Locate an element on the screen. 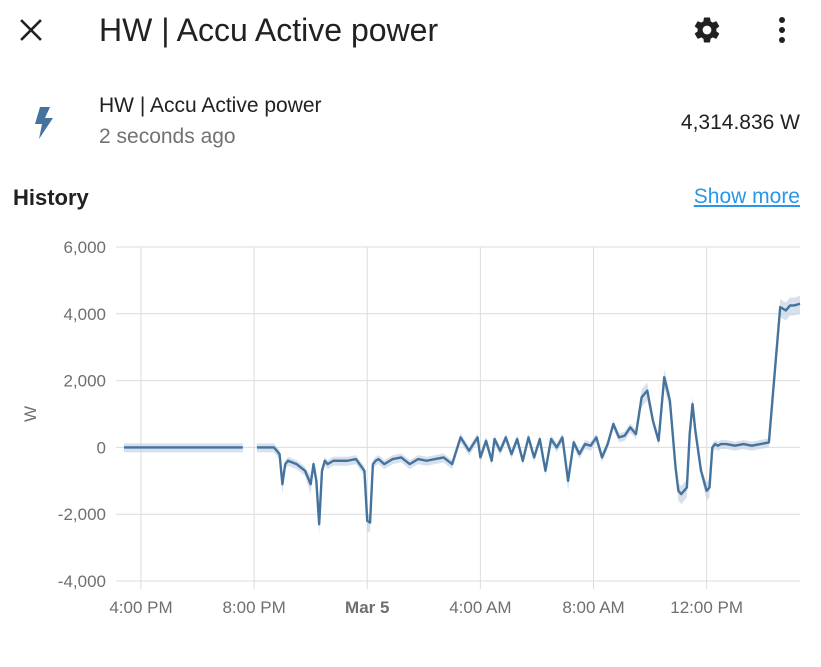 The image size is (821, 667). entity-name: HW | Accu Active power is located at coordinates (210, 105).